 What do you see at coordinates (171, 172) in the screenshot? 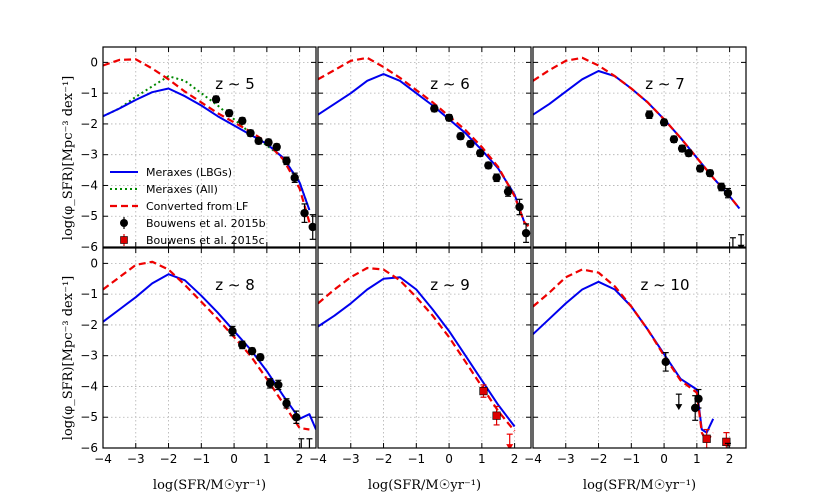
I see `legend-item: Meraxes (LBGs)` at bounding box center [171, 172].